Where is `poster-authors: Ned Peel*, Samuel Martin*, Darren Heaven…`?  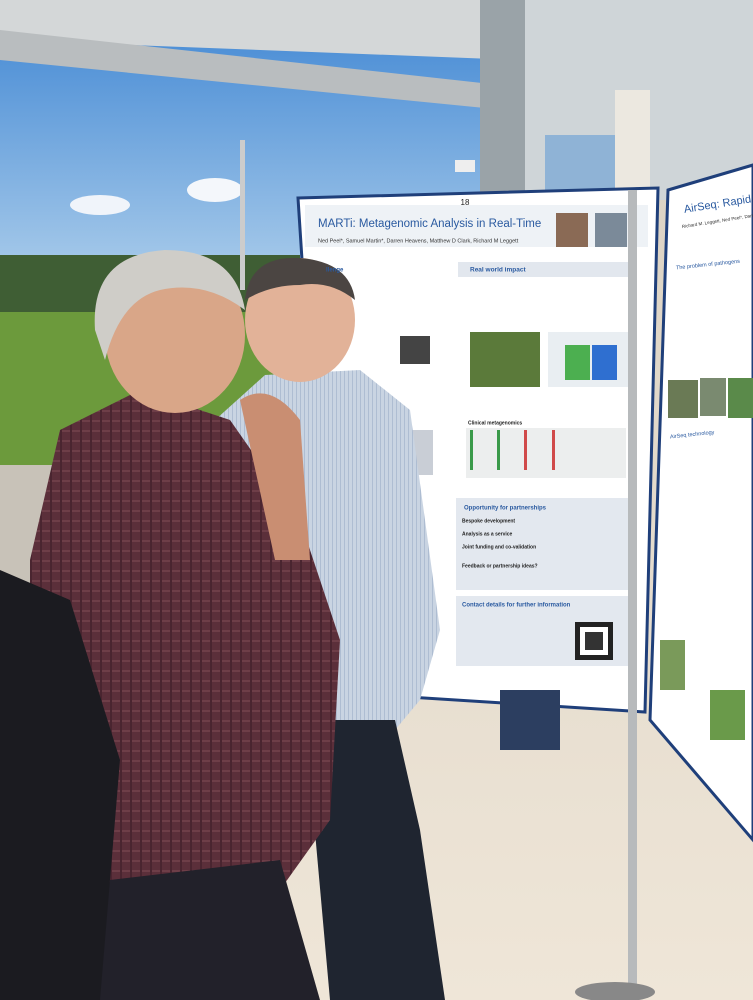 poster-authors: Ned Peel*, Samuel Martin*, Darren Heaven… is located at coordinates (418, 241).